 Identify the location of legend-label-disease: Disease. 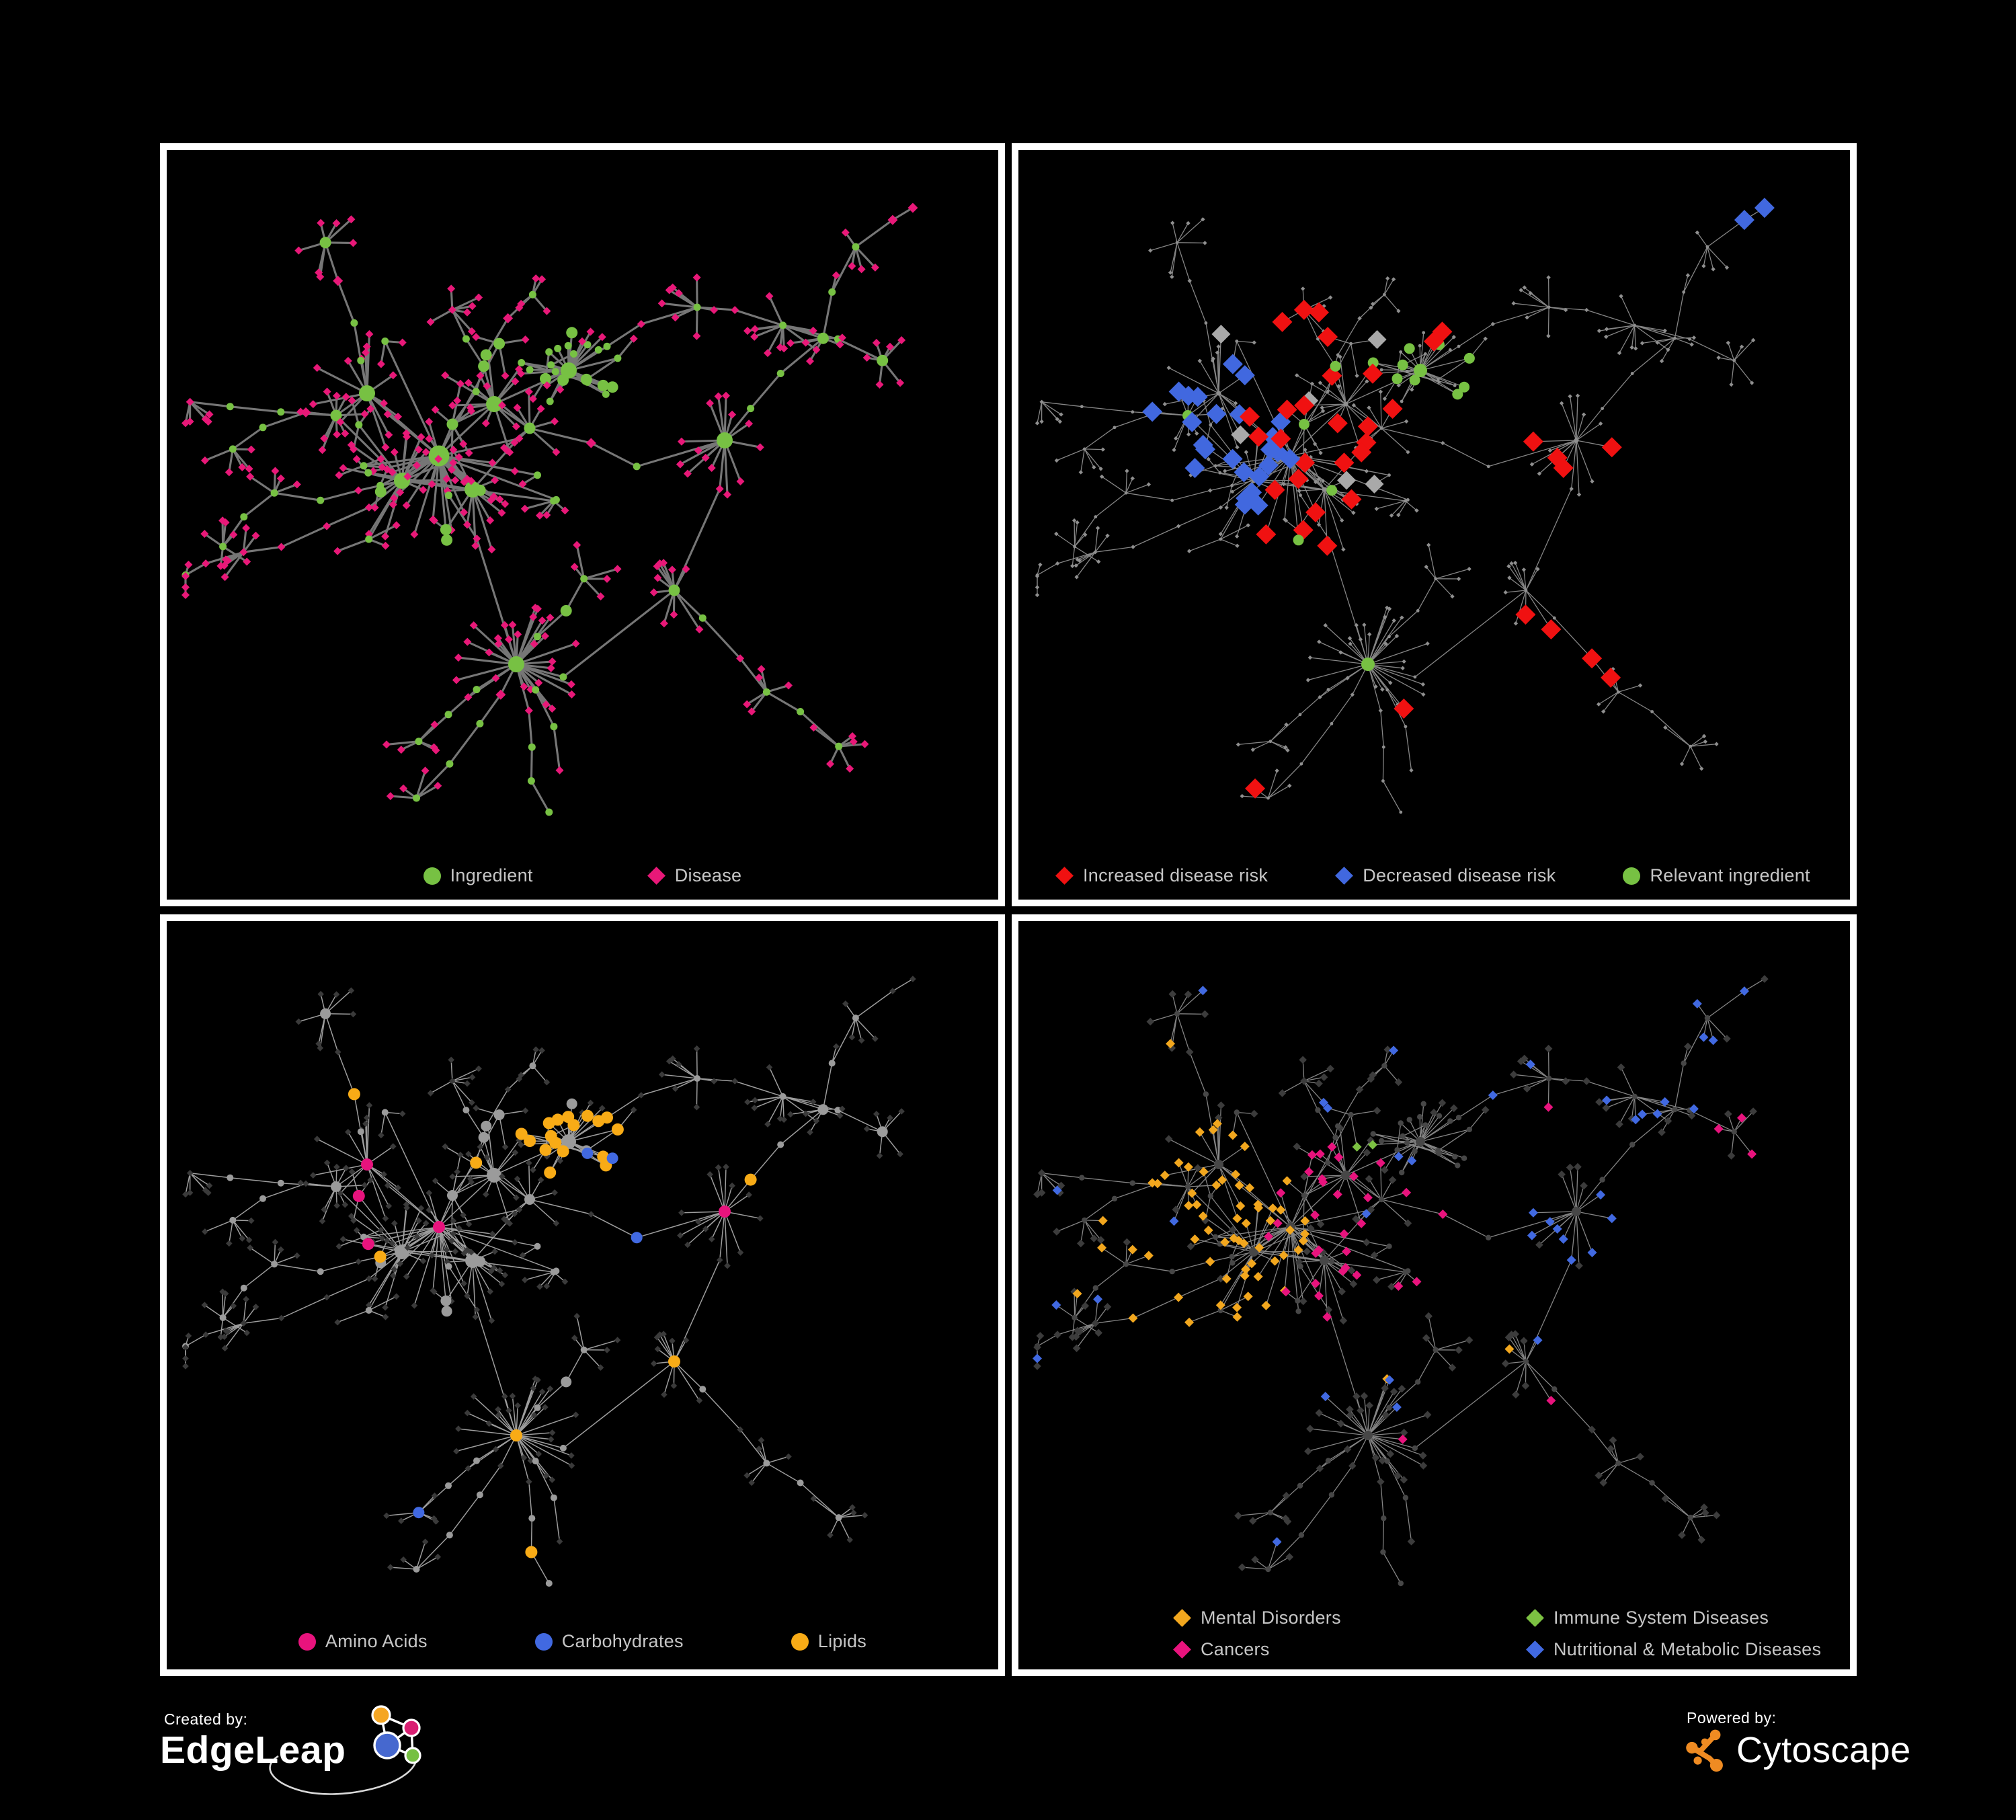
(708, 875).